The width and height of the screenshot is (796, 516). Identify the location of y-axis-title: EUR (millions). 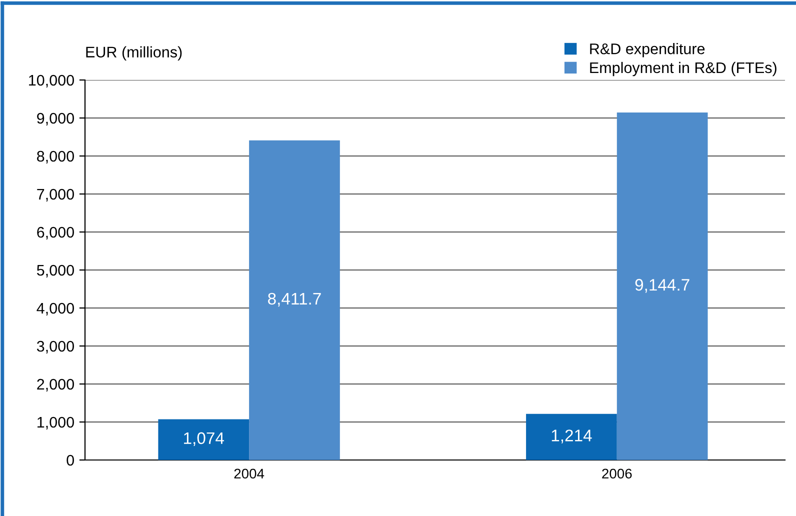
(134, 53).